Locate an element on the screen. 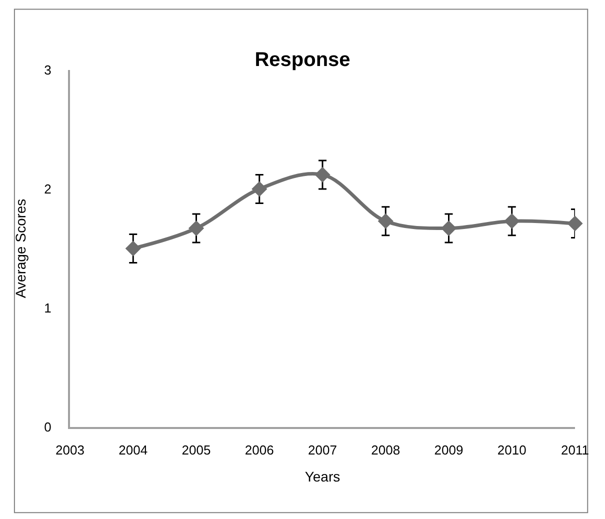  x-tick-label: 2004 is located at coordinates (133, 450).